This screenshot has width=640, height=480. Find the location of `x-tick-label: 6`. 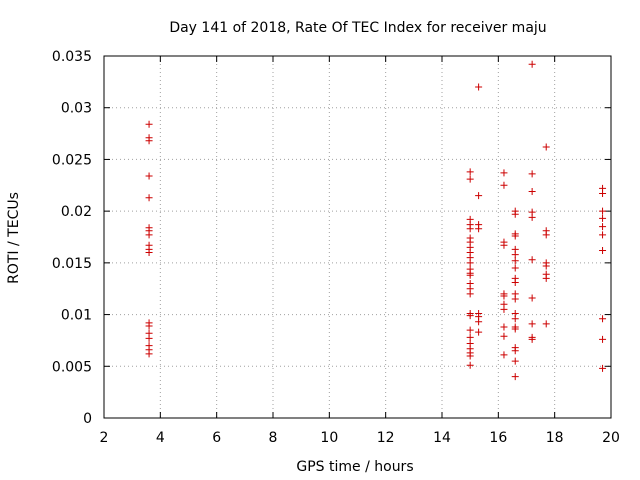

x-tick-label: 6 is located at coordinates (216, 438).